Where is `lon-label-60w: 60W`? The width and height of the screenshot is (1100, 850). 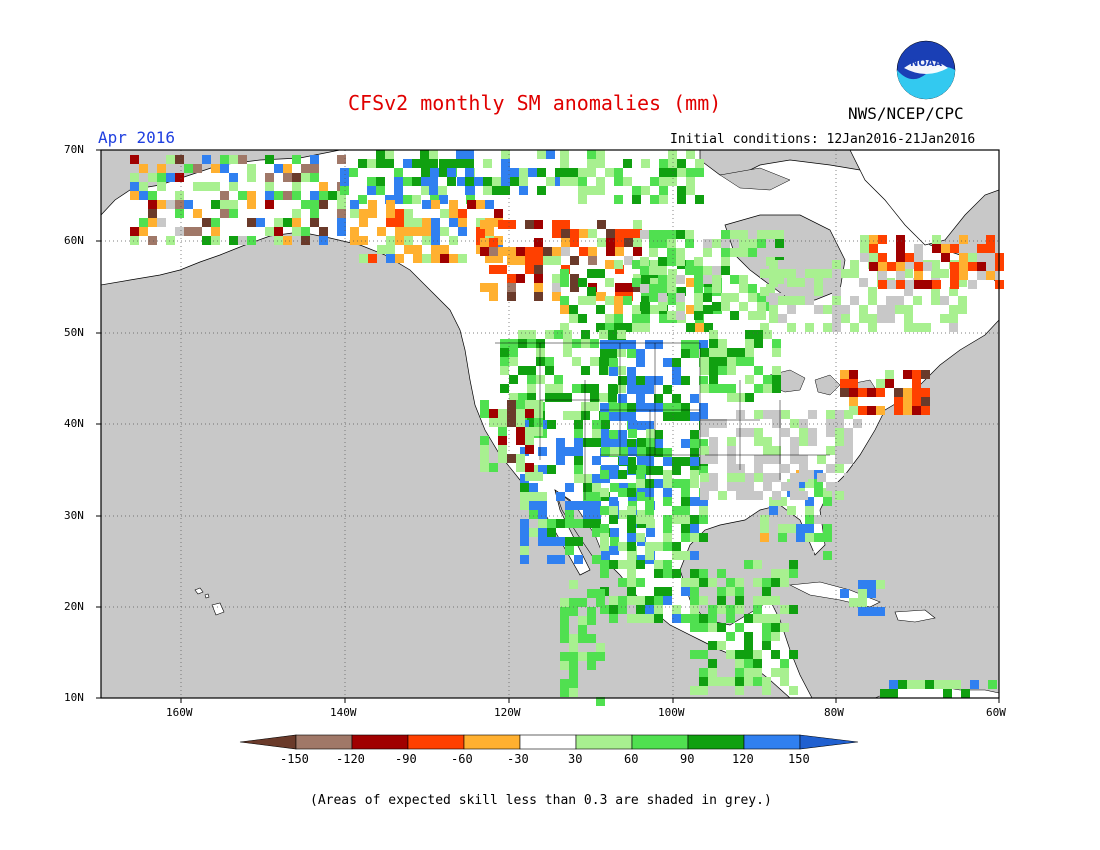 lon-label-60w: 60W is located at coordinates (996, 712).